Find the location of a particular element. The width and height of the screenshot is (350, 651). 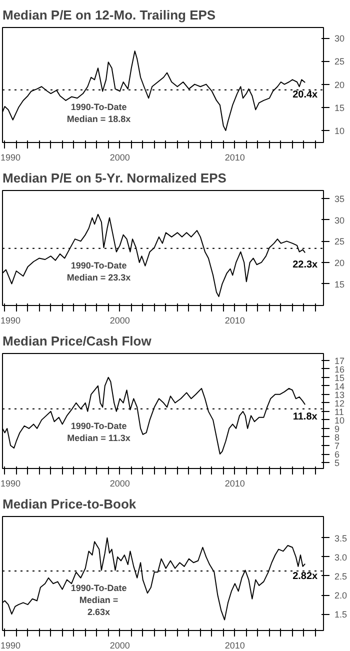

ref-line-label: 1990-To-Date Median = 11.3x is located at coordinates (98, 431).